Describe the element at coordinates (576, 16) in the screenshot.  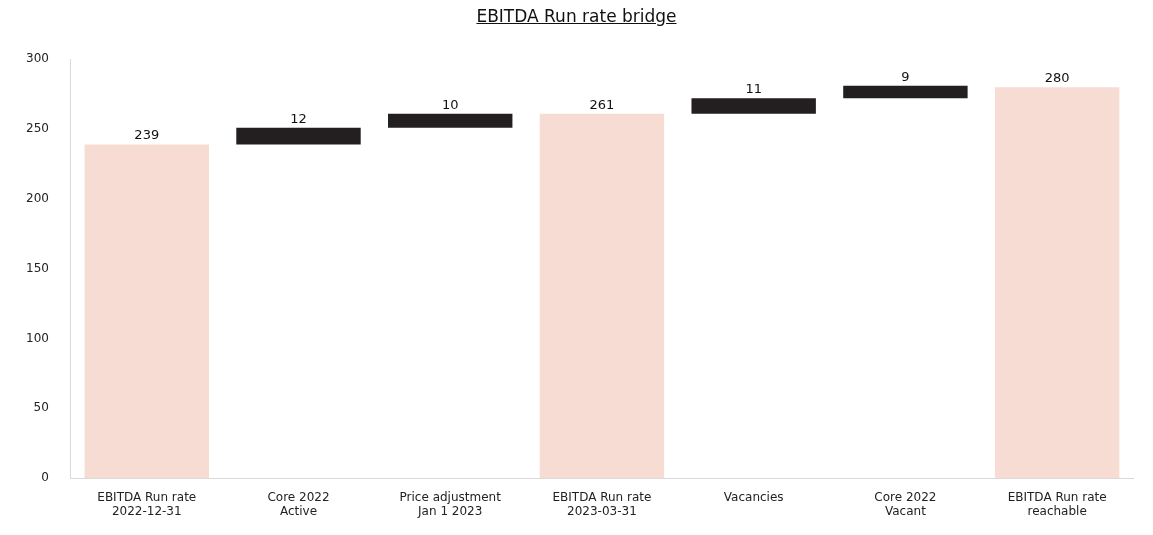
I see `chart-title: EBITDA Run rate bridge` at that location.